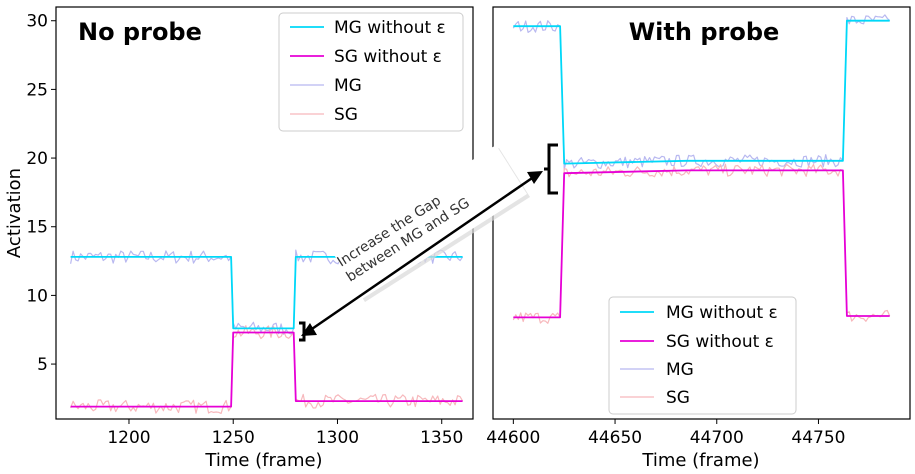 This screenshot has width=915, height=474. I want to click on y-ticks: 5 10 15 20 25 30, so click(41, 193).